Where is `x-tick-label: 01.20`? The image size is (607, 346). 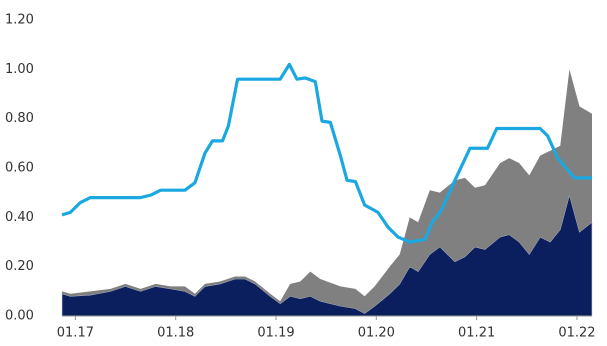
x-tick-label: 01.20 is located at coordinates (376, 333).